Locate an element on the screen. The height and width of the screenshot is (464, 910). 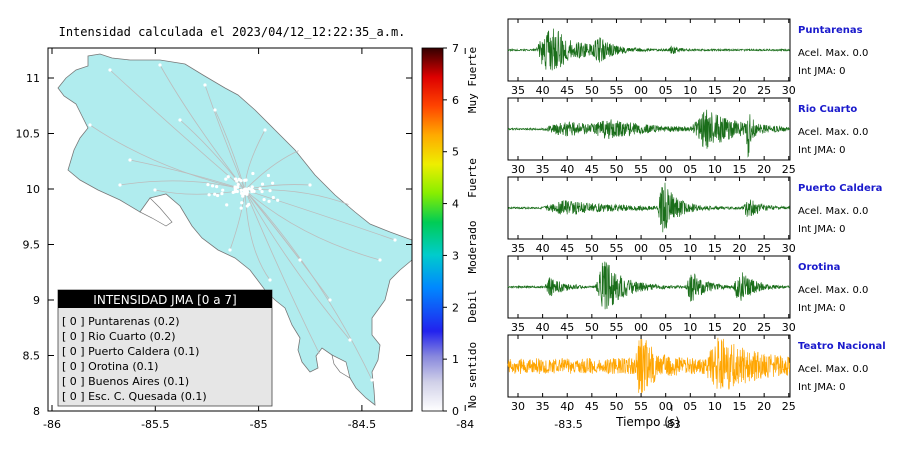
map-y-tick-label: 10 is located at coordinates (33, 189).